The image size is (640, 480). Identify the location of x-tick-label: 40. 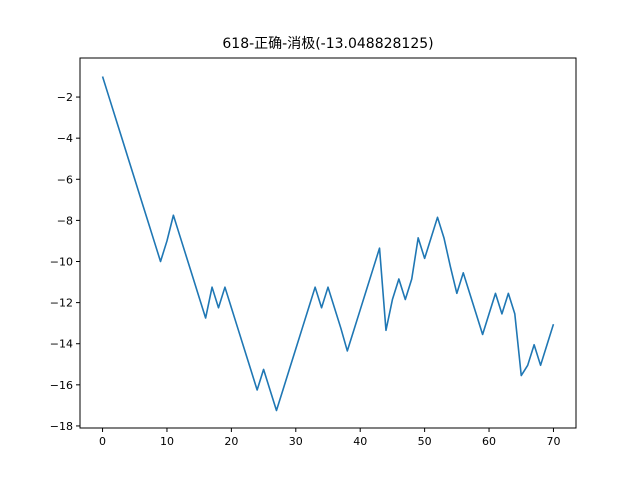
(360, 441).